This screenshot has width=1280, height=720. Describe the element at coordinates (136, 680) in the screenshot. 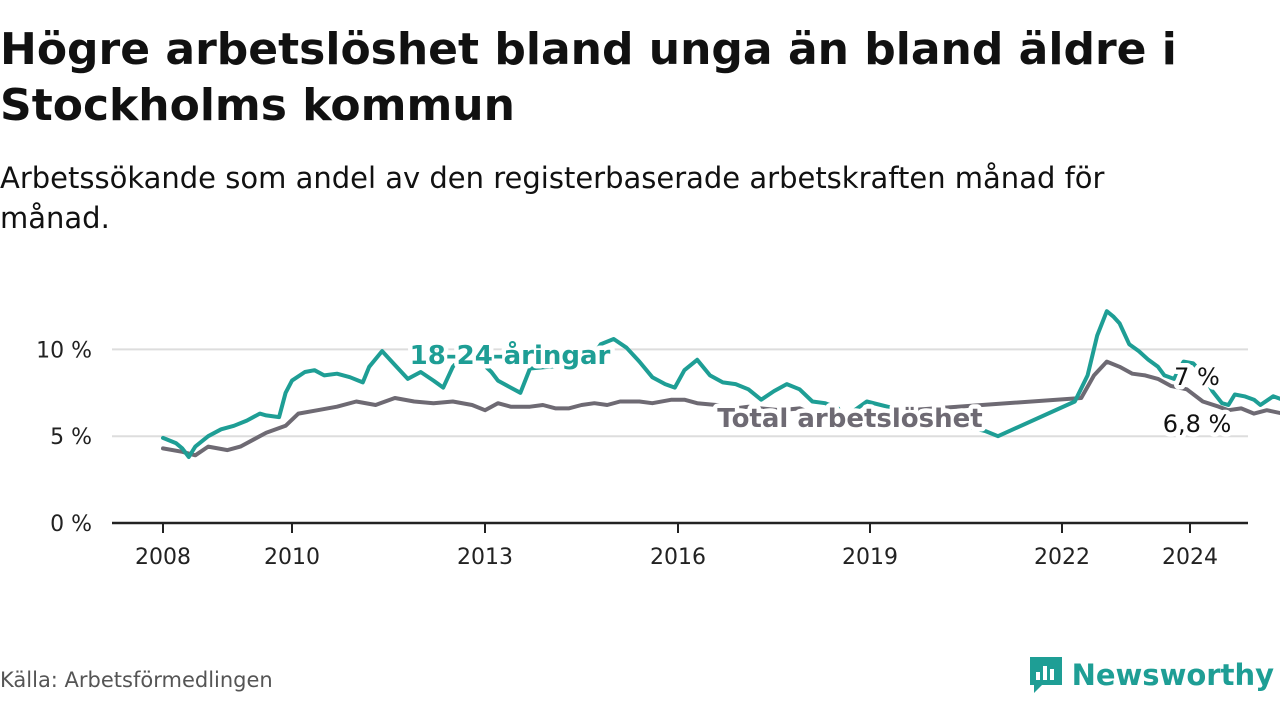

I see `source-note: Källa: Arbetsförmedlingen` at that location.